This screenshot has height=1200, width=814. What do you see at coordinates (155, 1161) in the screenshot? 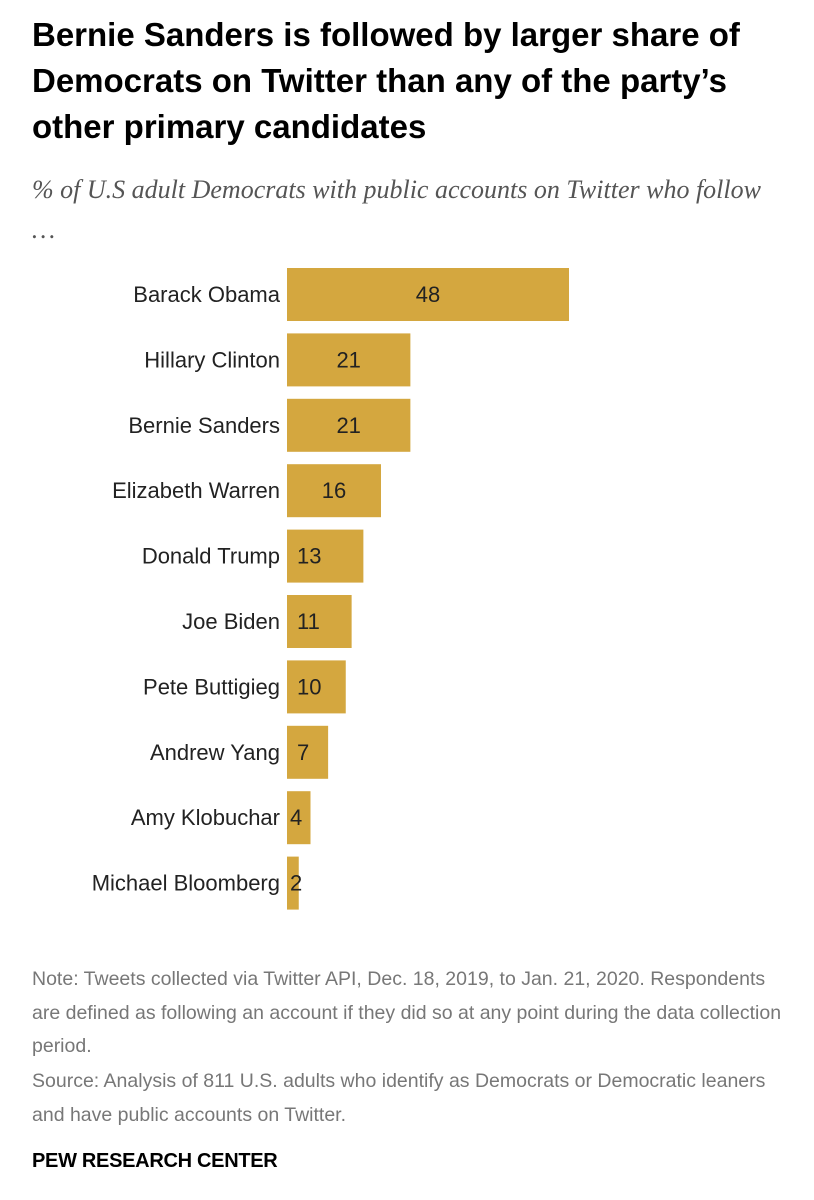
I see `brand-logo-text: PEW RESEARCH CENTER` at bounding box center [155, 1161].